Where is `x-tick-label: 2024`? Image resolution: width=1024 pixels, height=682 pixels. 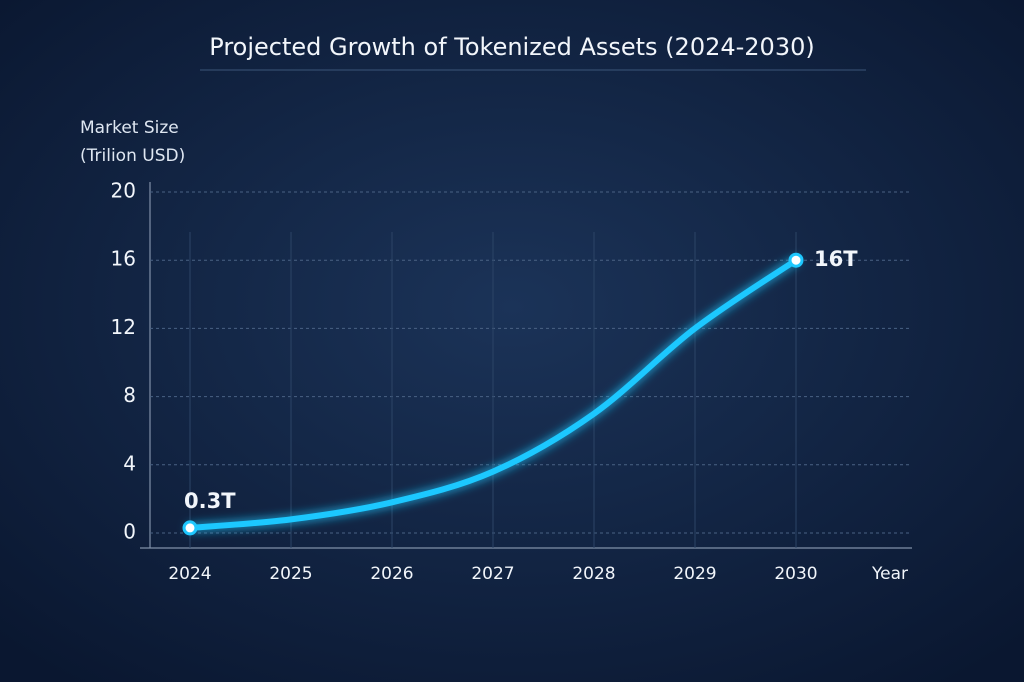
x-tick-label: 2024 is located at coordinates (189, 574).